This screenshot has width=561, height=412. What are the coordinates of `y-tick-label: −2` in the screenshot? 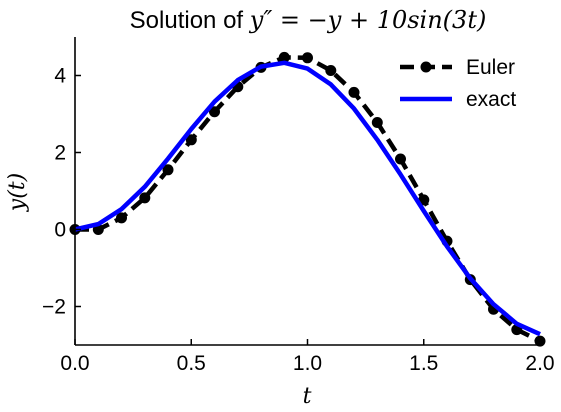 It's located at (54, 307).